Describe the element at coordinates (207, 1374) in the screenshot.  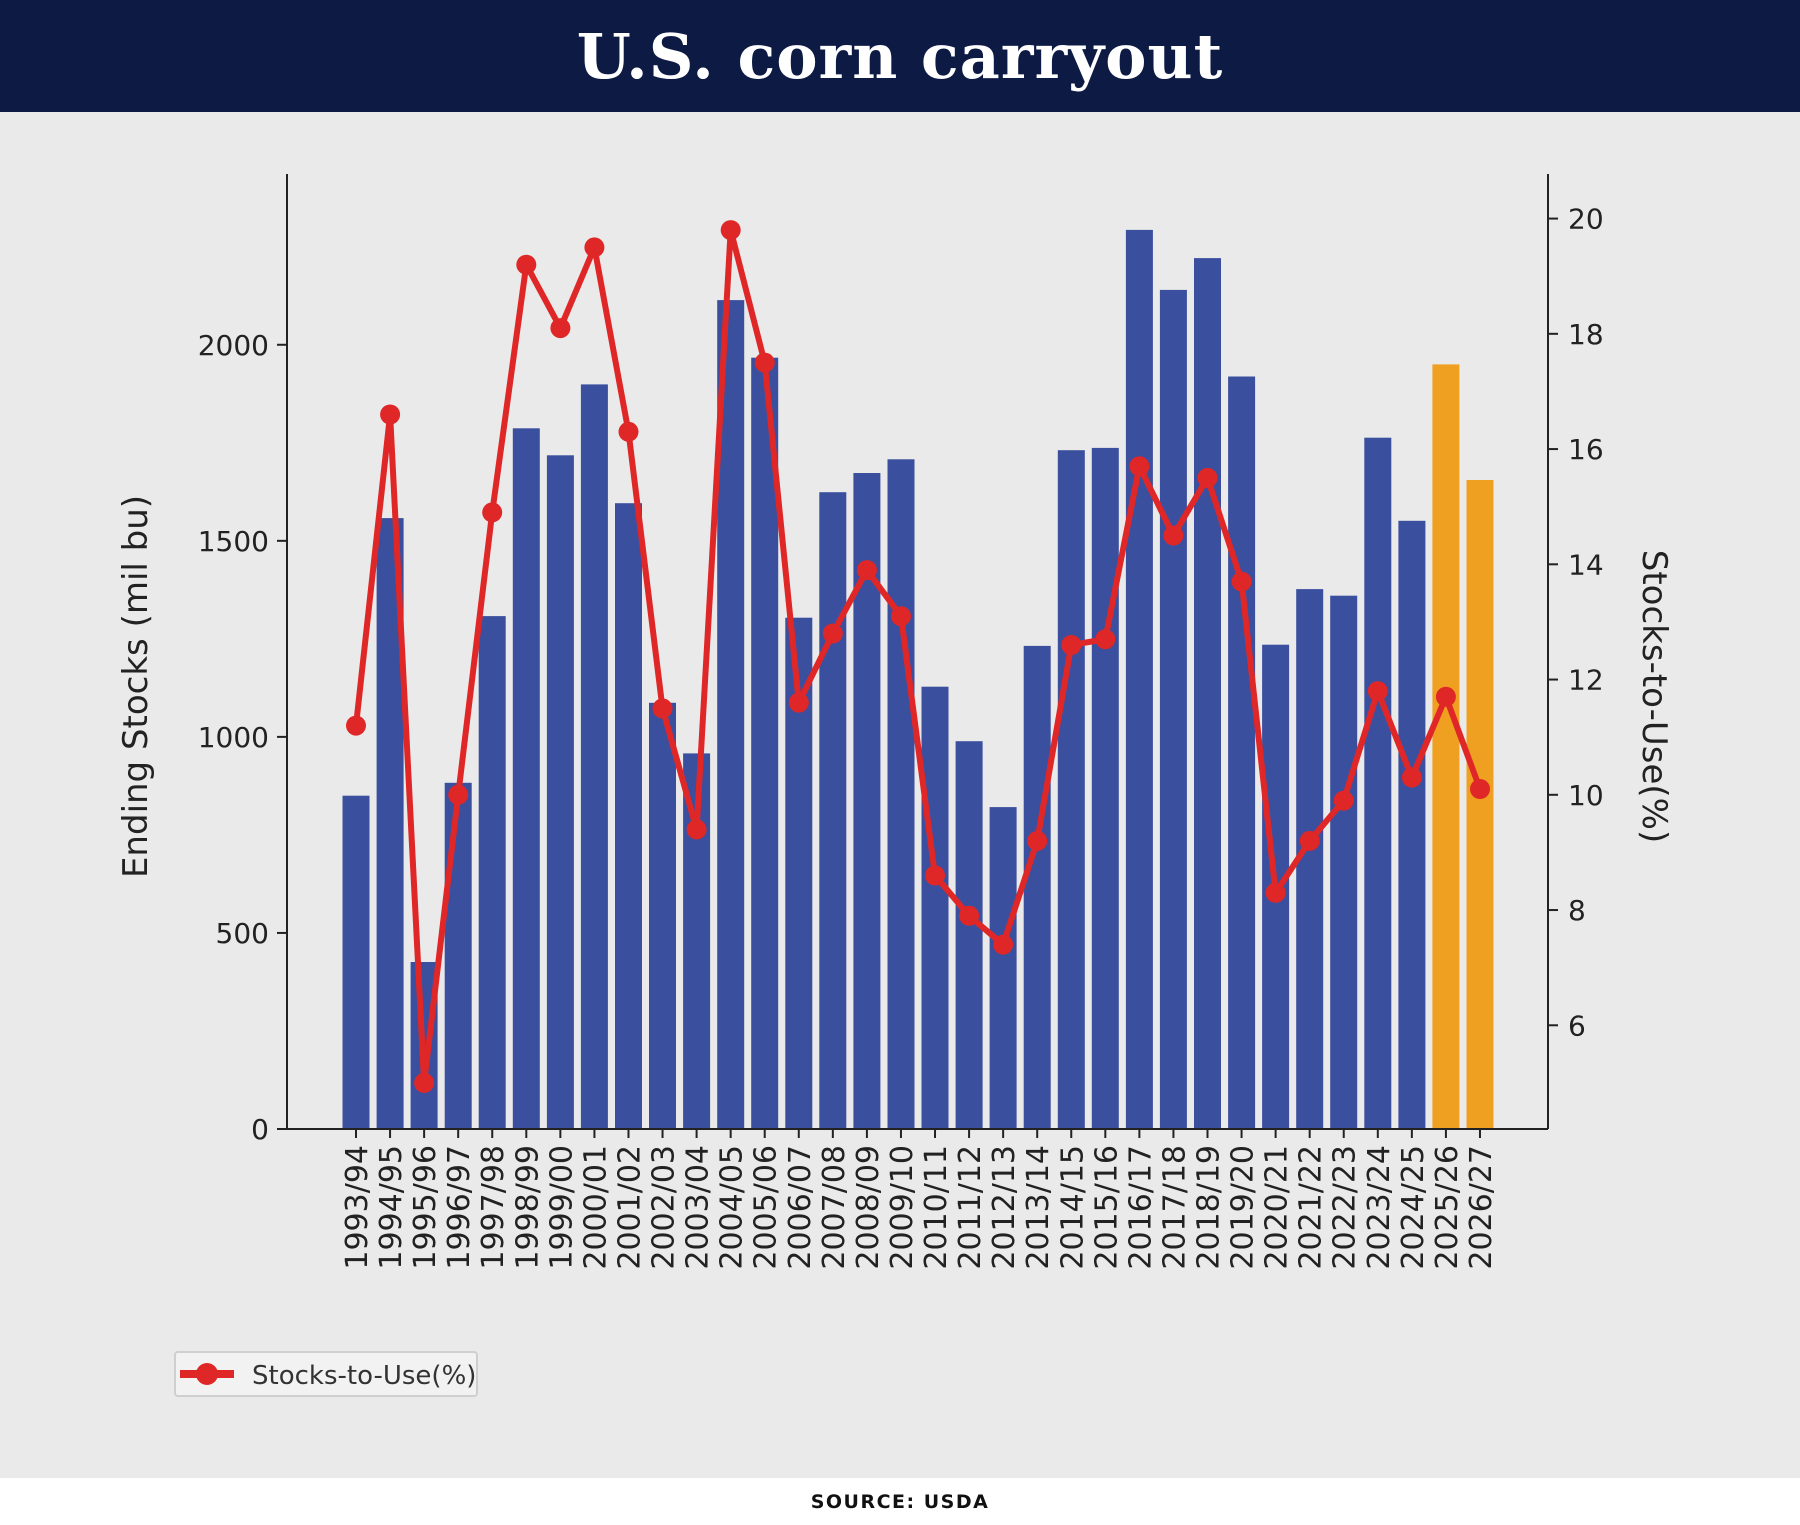
I see `legend-marker` at that location.